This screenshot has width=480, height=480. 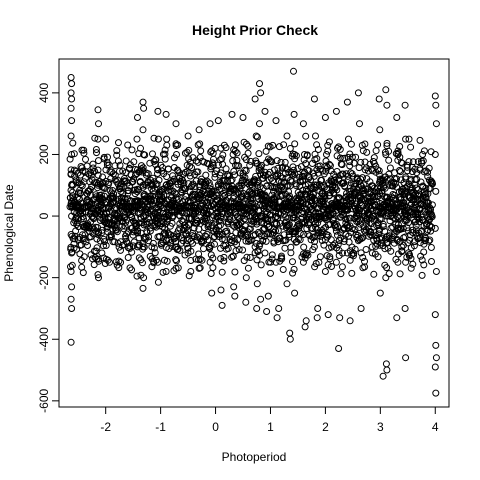 I want to click on x-tick-label: 4, so click(x=435, y=427).